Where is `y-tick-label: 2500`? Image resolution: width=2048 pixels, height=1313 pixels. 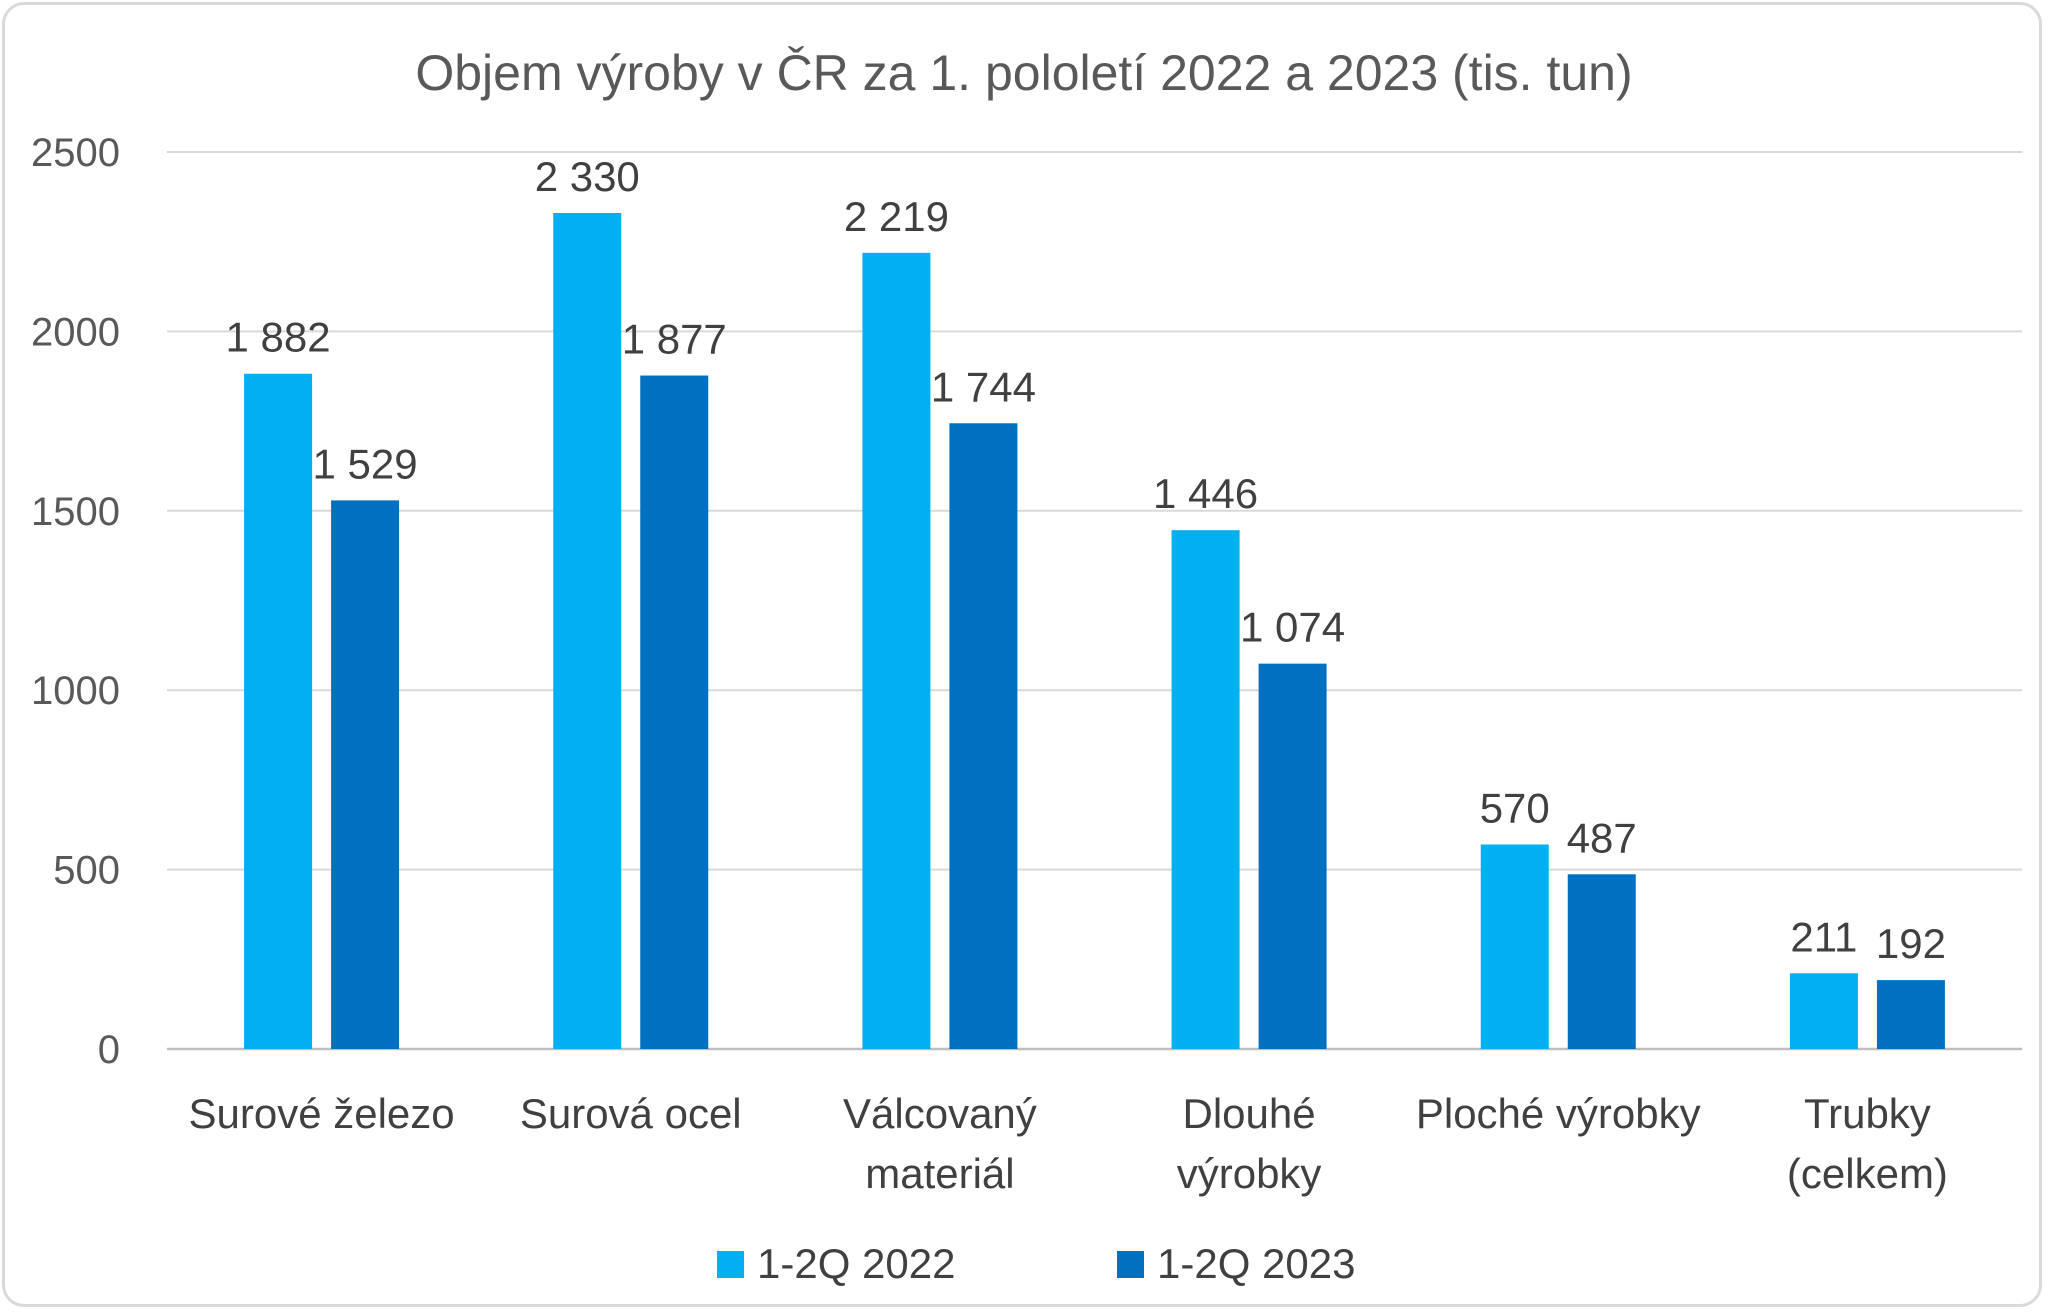
y-tick-label: 2500 is located at coordinates (75, 153).